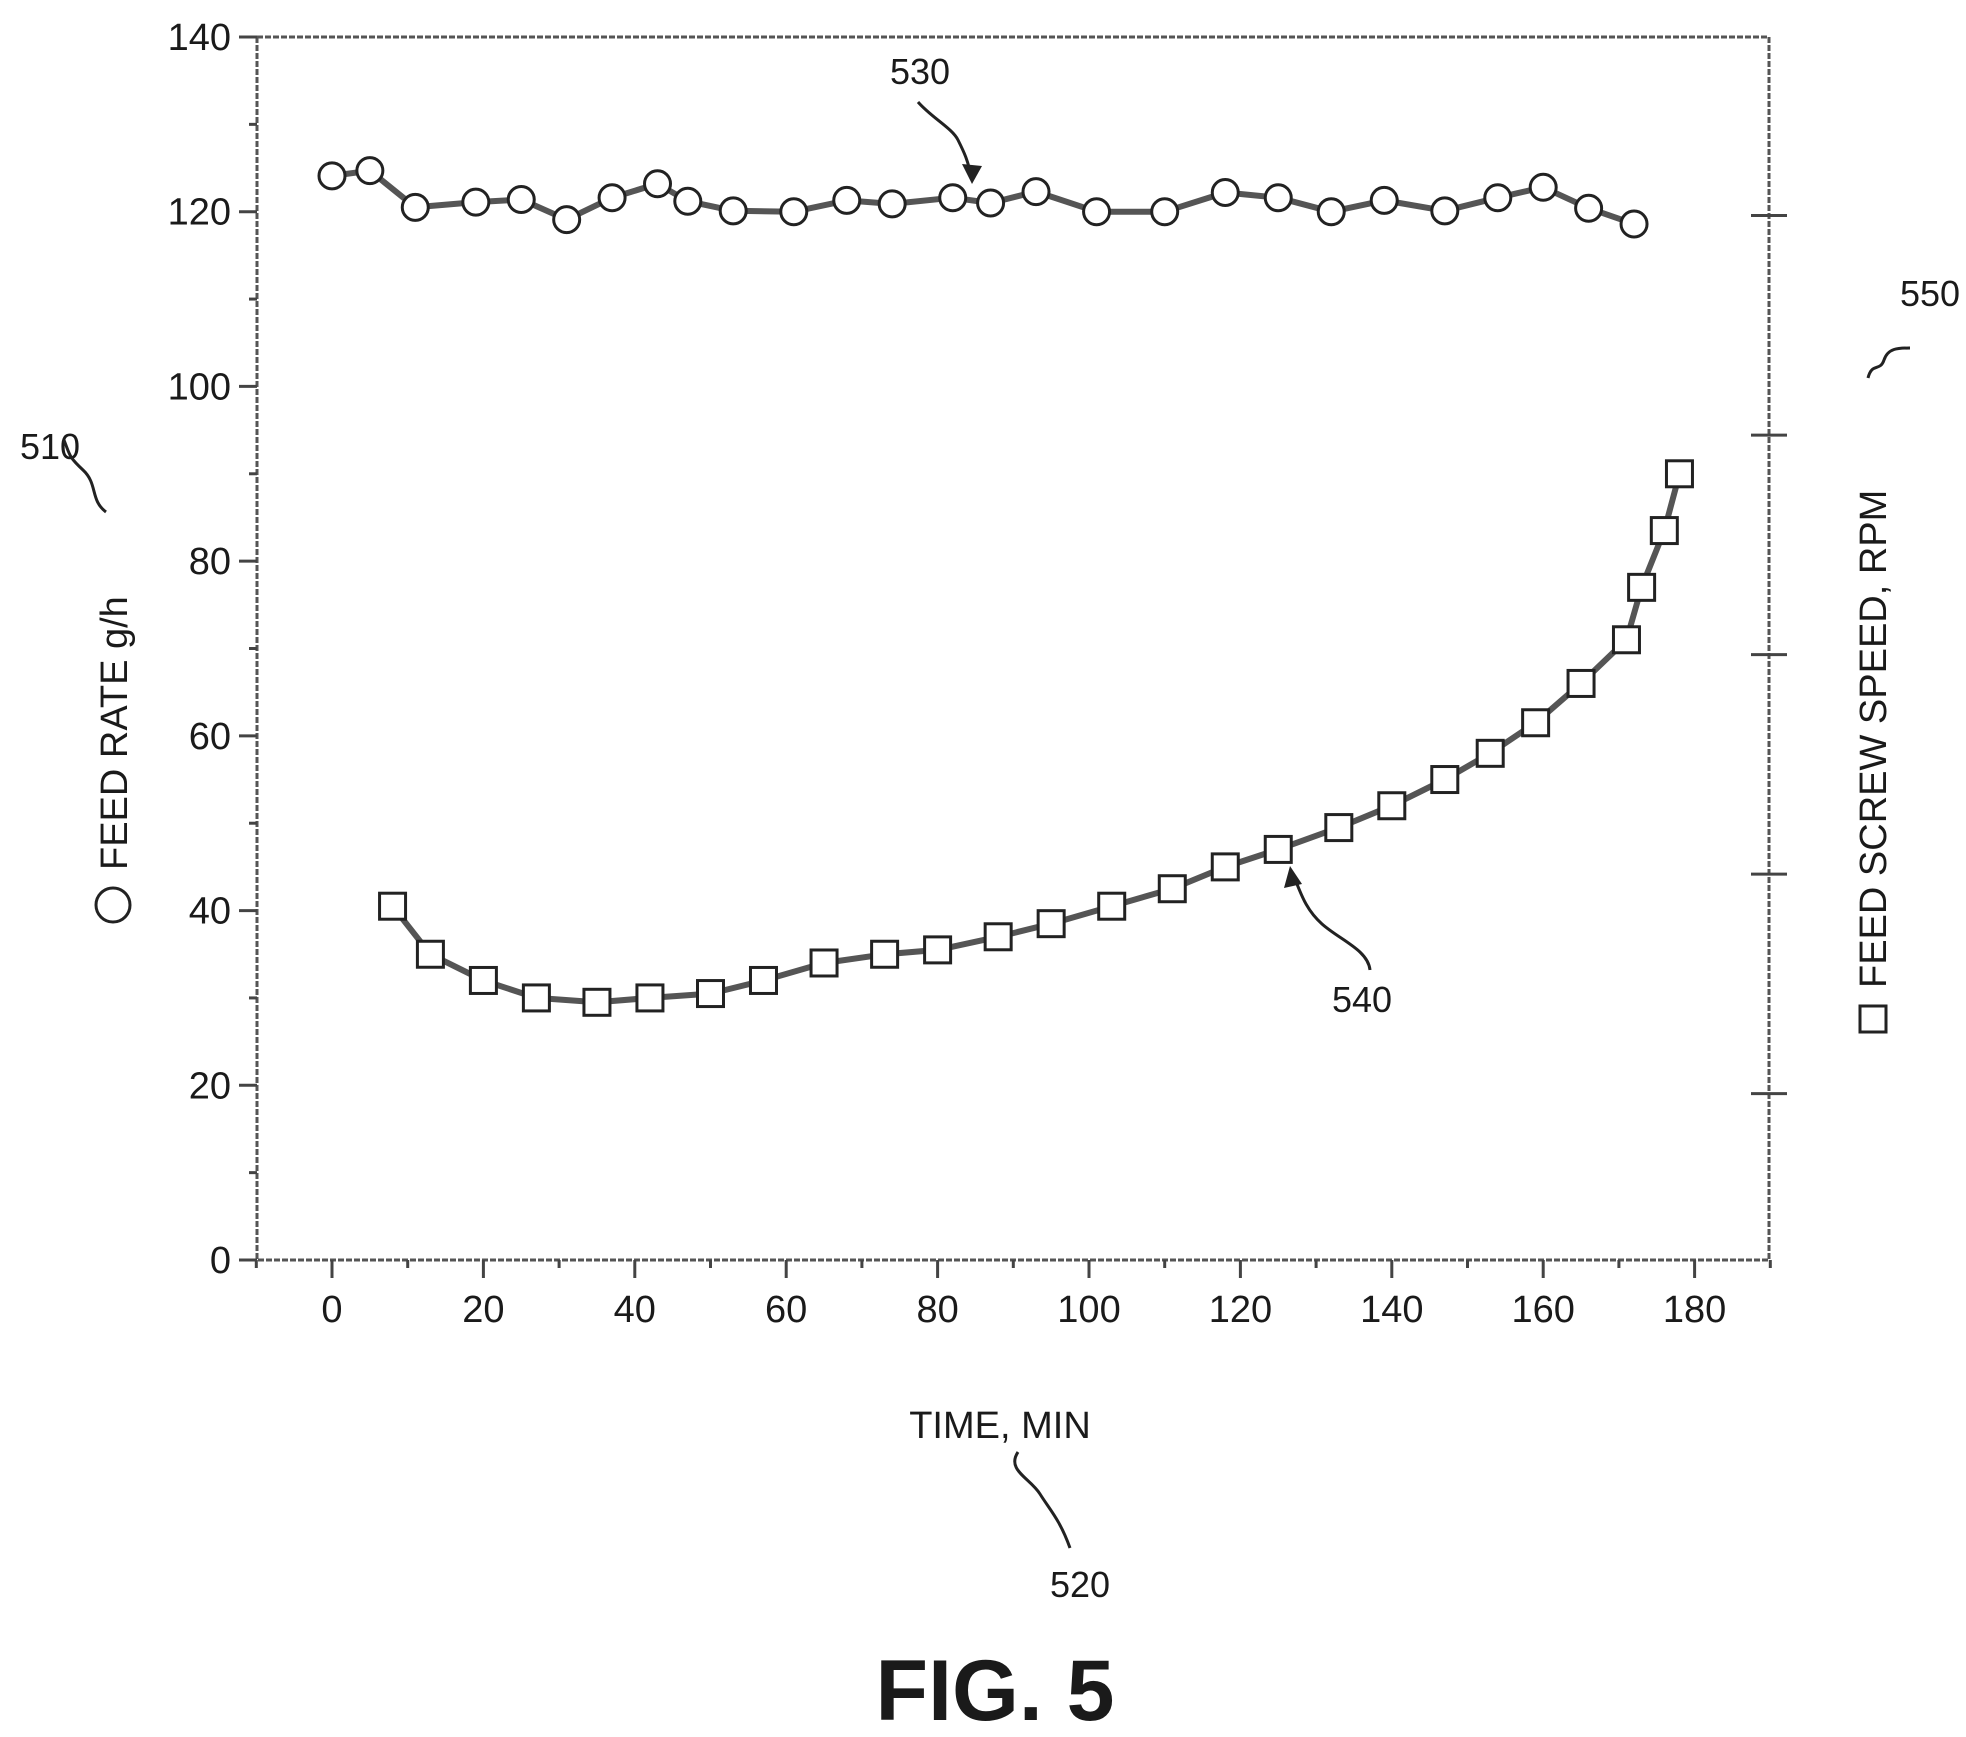  Describe the element at coordinates (786, 1310) in the screenshot. I see `x-tick-label: 60` at that location.